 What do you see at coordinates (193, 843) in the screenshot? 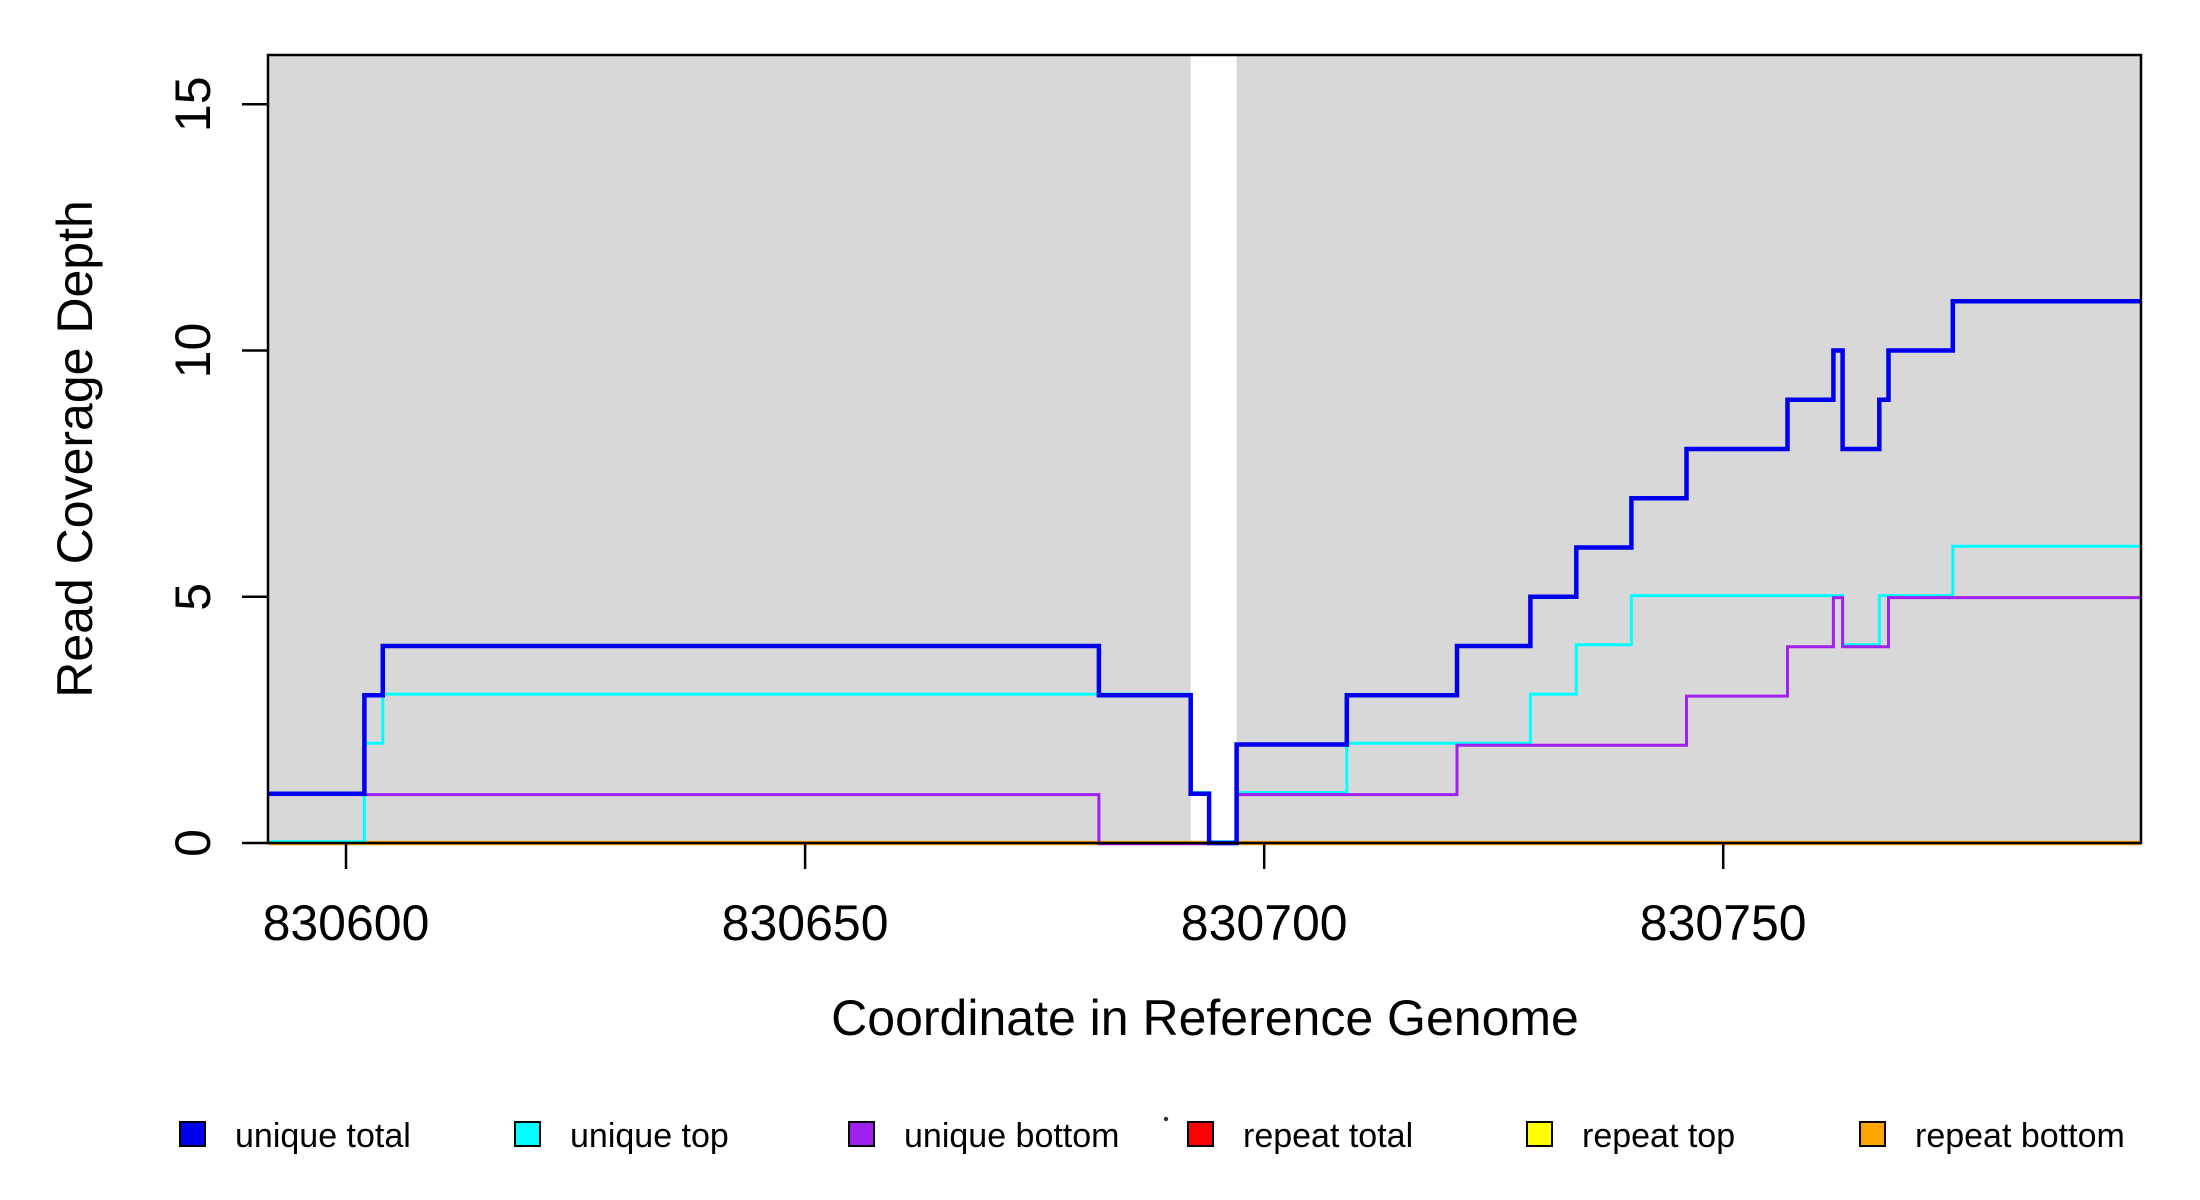
I see `y-tick-label: 0` at bounding box center [193, 843].